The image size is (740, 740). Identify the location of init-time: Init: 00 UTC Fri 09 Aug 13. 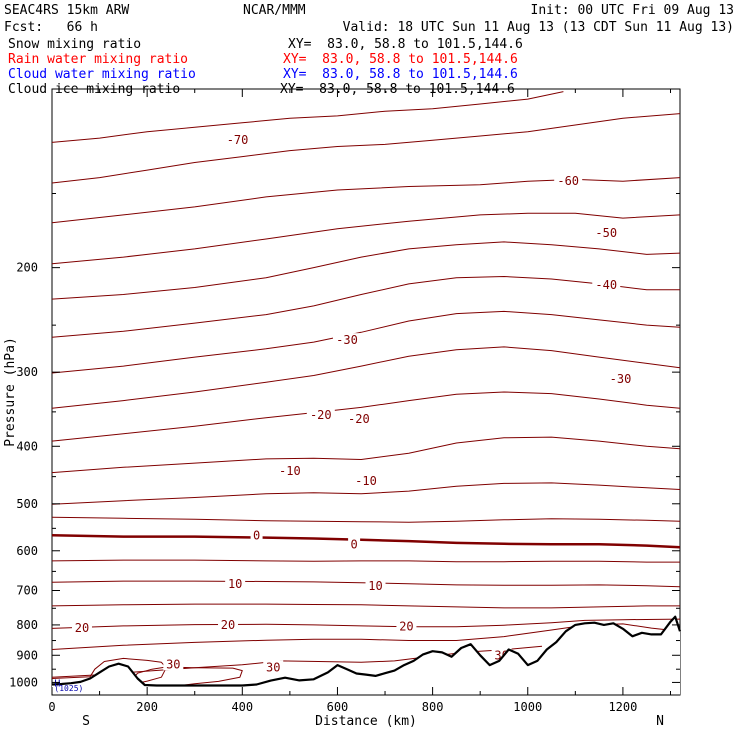
(633, 10).